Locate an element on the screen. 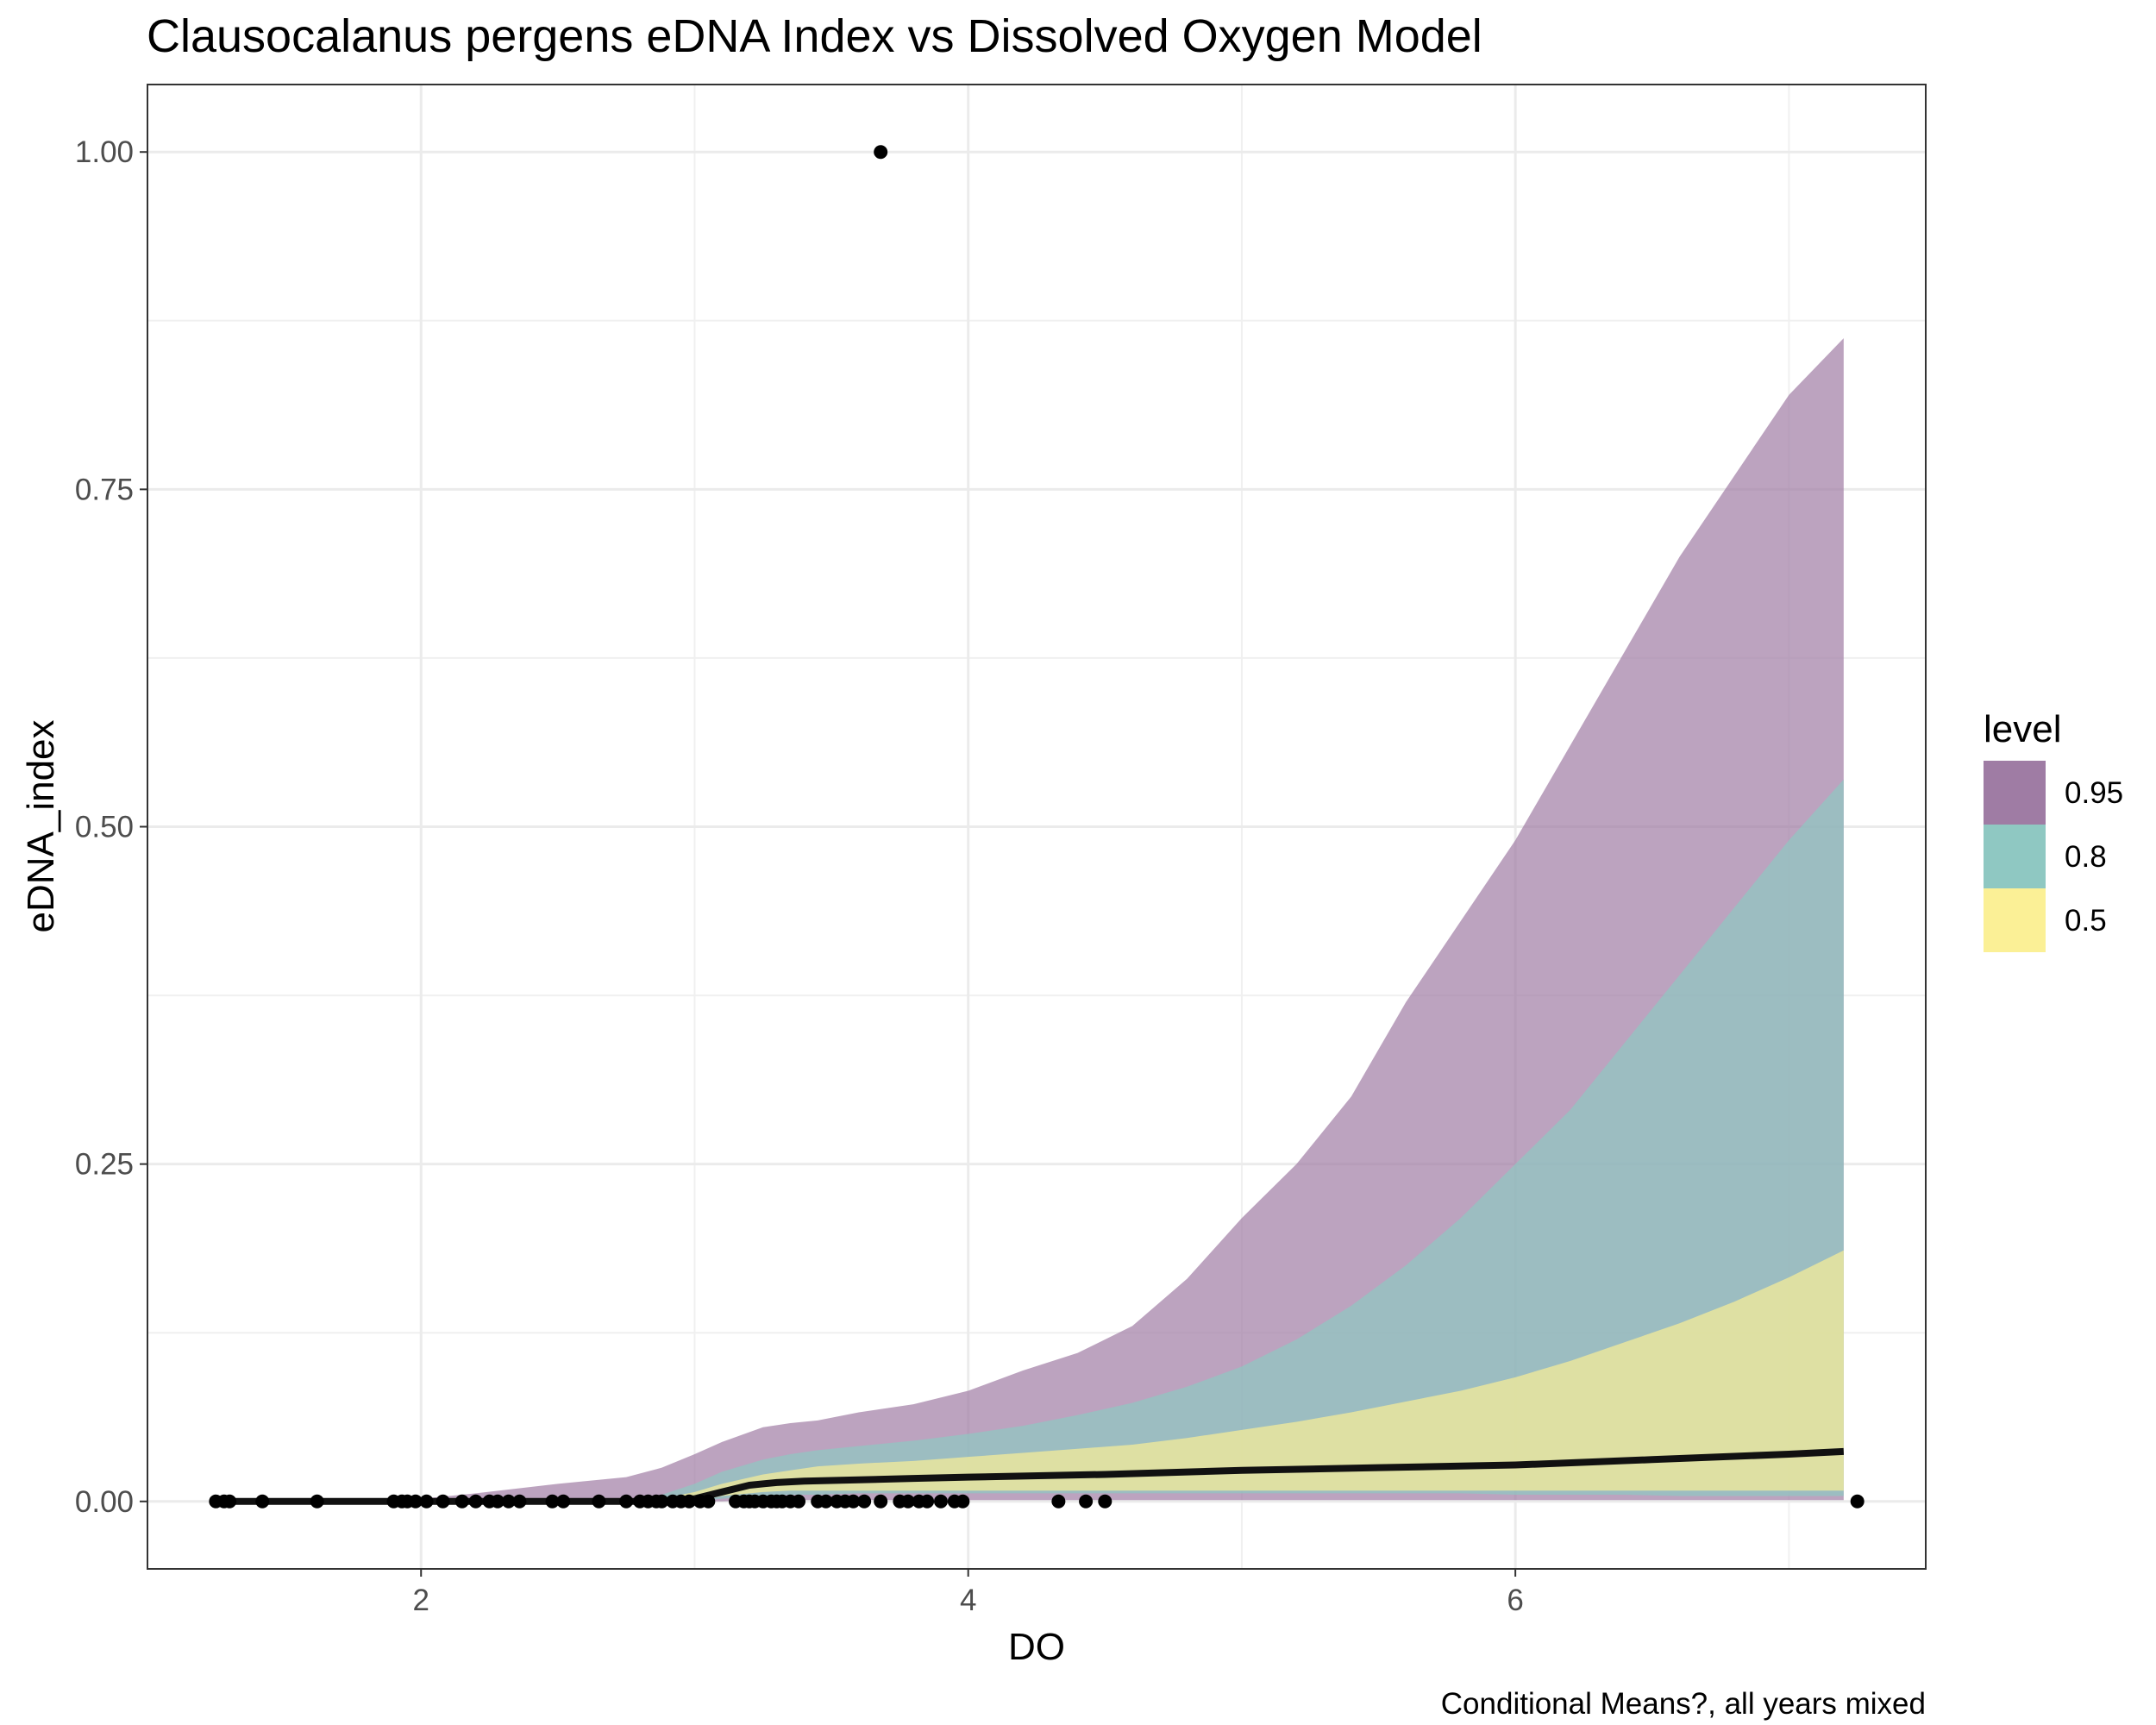  y-tick-label: 0.75 is located at coordinates (104, 490).